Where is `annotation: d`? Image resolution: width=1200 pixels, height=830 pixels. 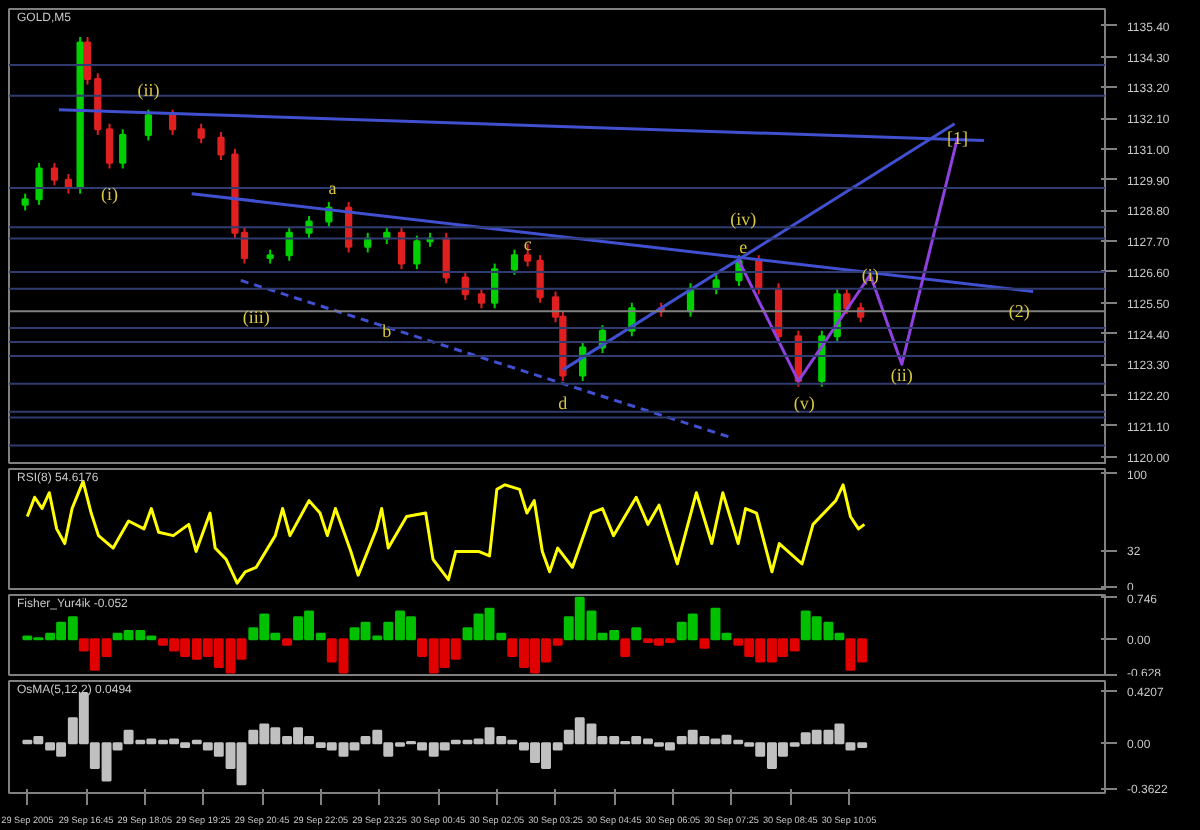 annotation: d is located at coordinates (563, 403).